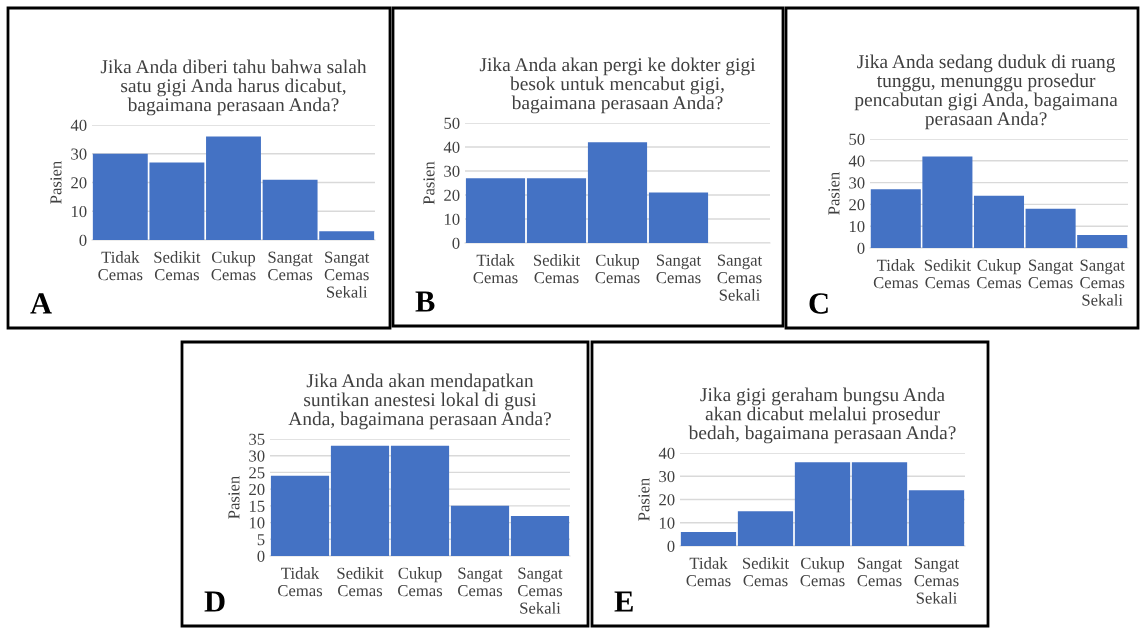  What do you see at coordinates (986, 92) in the screenshot?
I see `chart-title: Jika Anda sedang duduk di ruang tunggu, menunggu prosedur pencabutan gigi Anda, bagaimana perasaan Anda?` at bounding box center [986, 92].